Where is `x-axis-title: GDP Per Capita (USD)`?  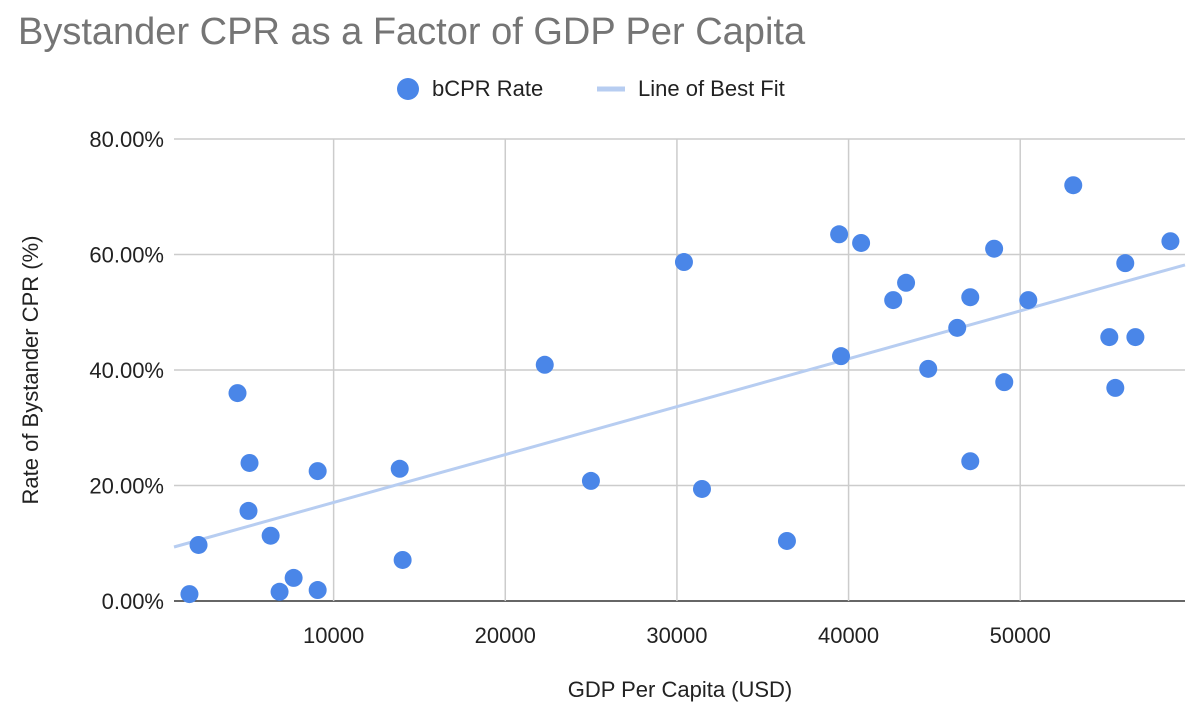
x-axis-title: GDP Per Capita (USD) is located at coordinates (680, 689).